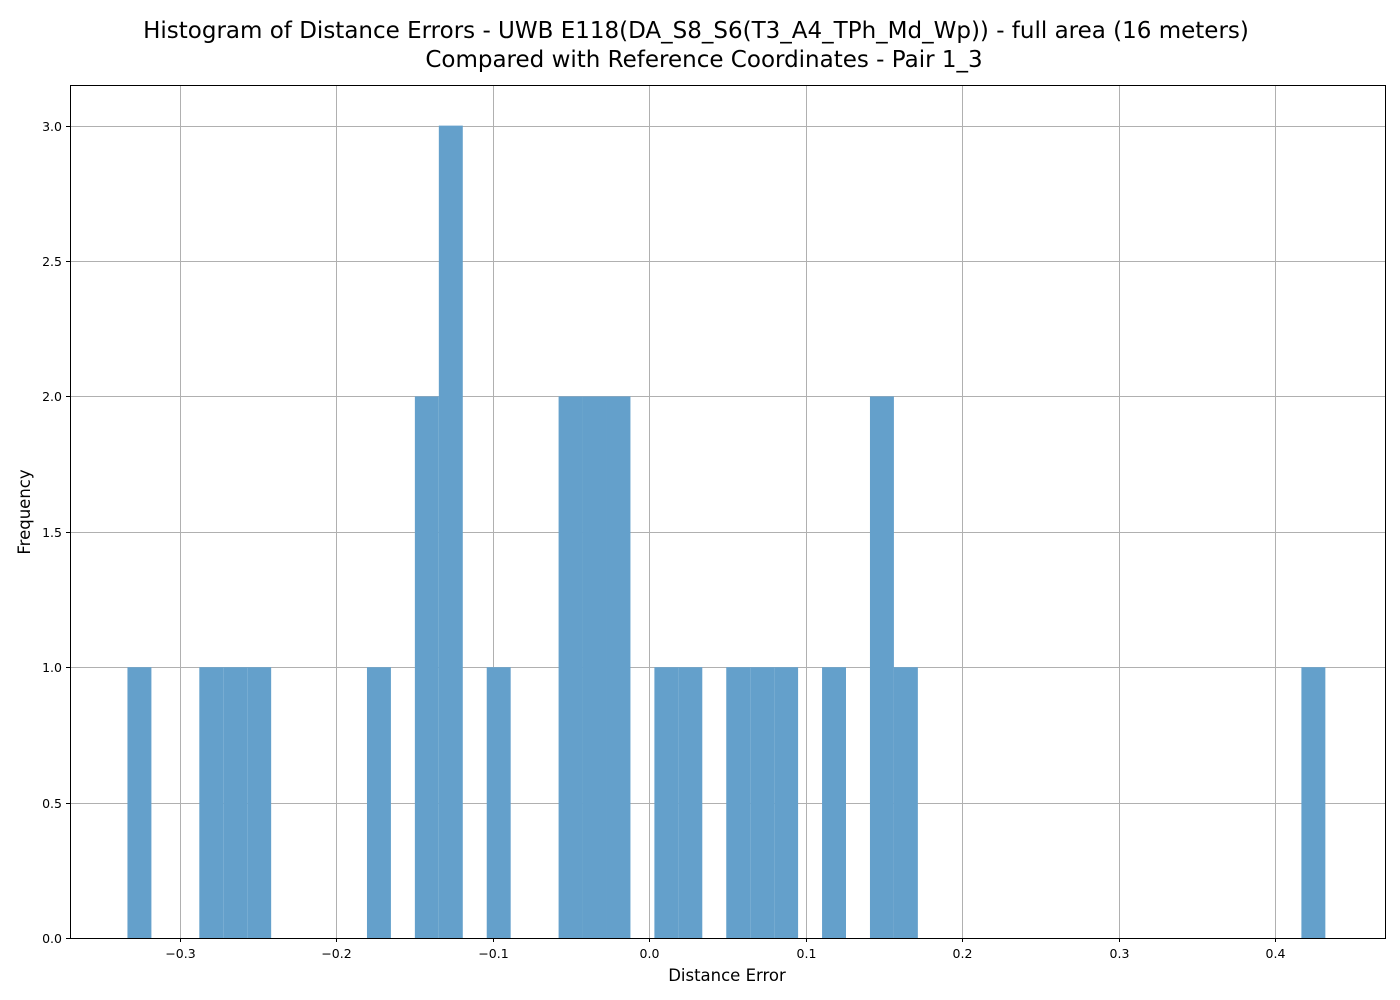 The height and width of the screenshot is (1000, 1400). I want to click on x-tick-label: 0.0, so click(650, 953).